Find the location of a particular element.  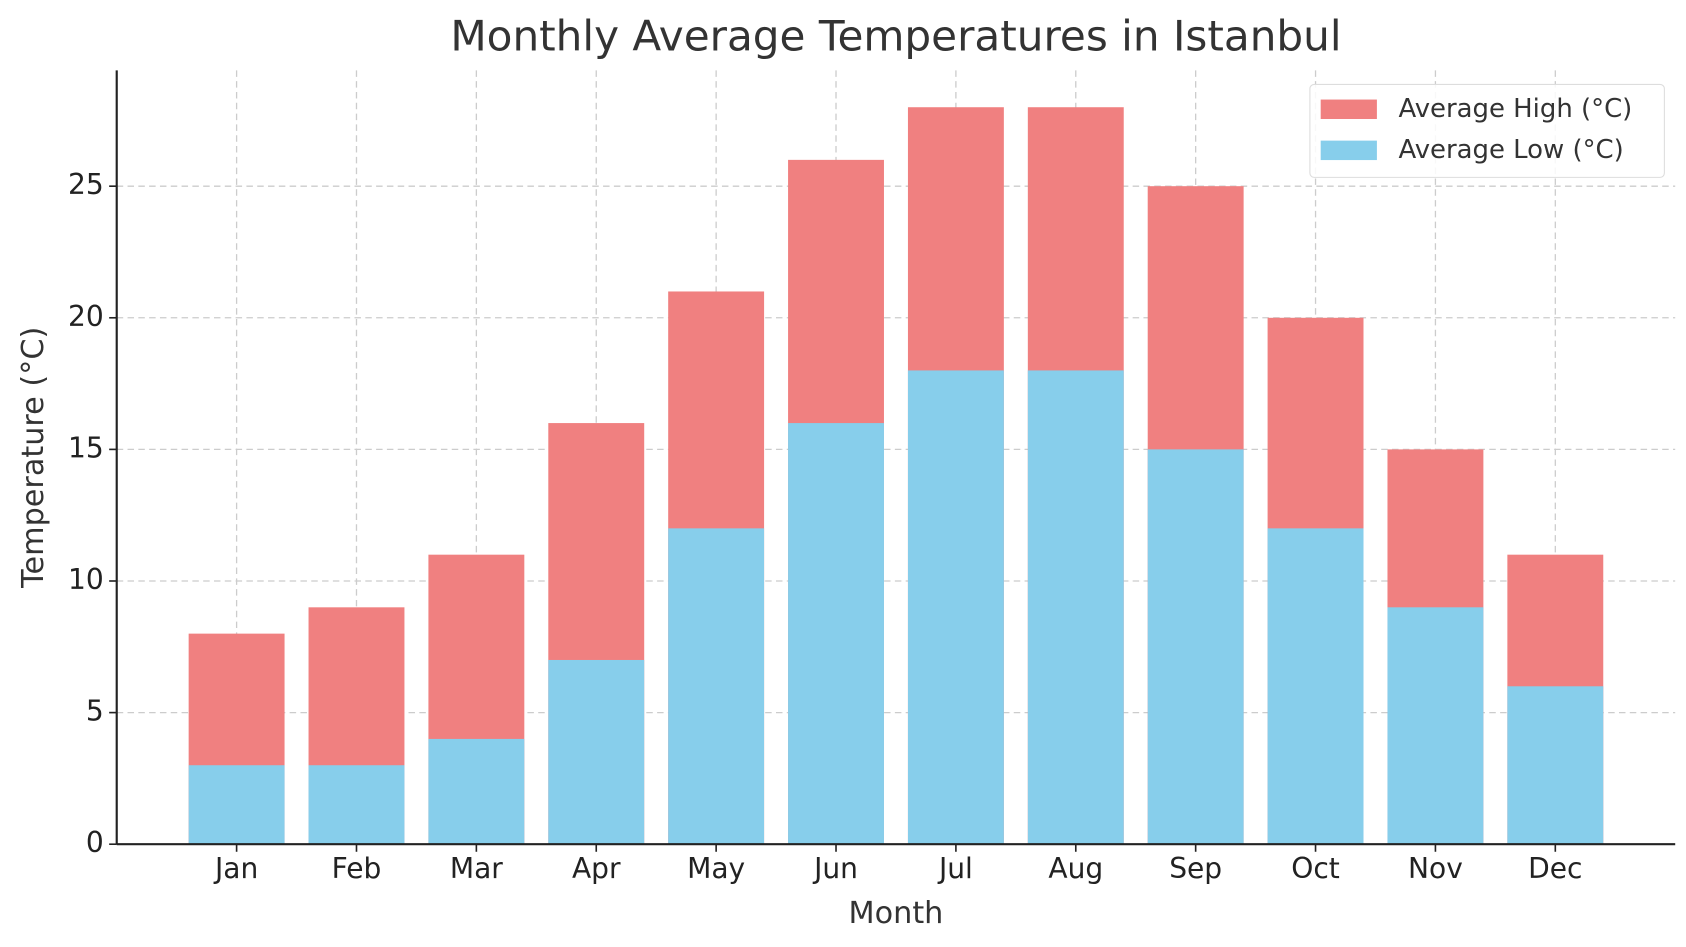

x-tick-label: Aug is located at coordinates (1075, 868).